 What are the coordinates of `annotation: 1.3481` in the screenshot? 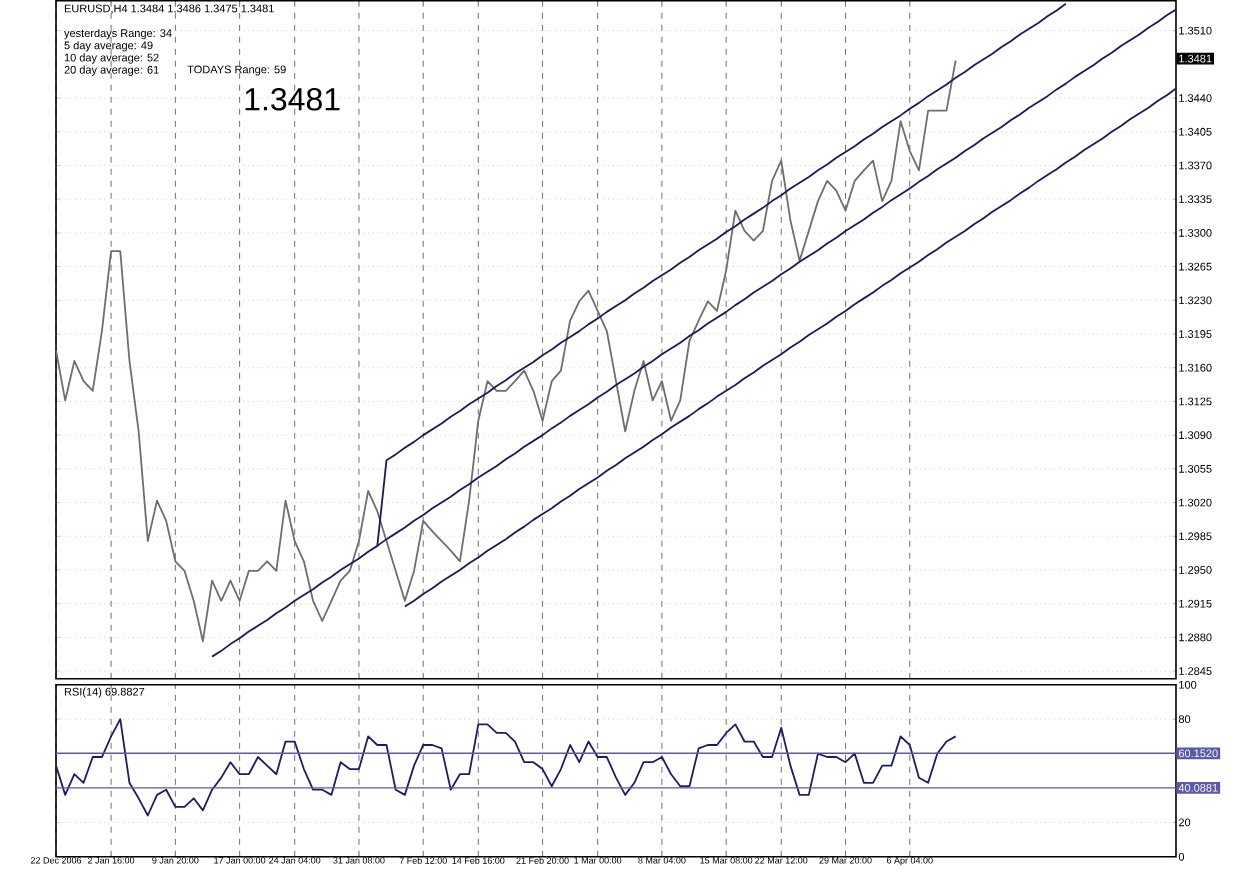 It's located at (292, 99).